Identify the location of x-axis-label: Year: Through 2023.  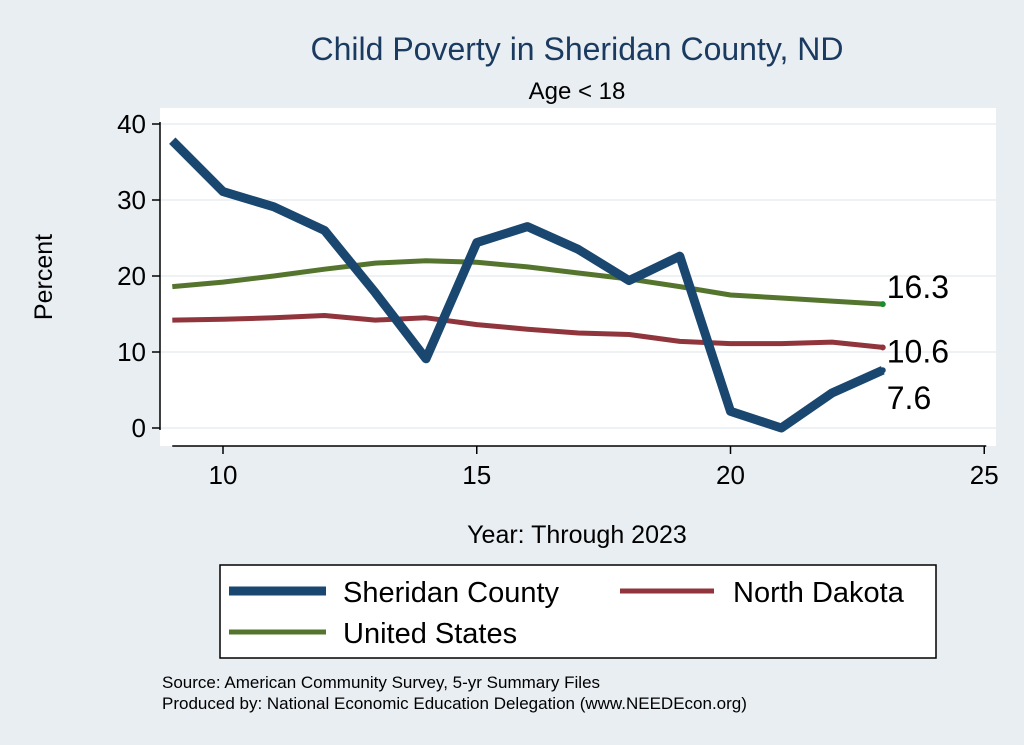
(577, 535).